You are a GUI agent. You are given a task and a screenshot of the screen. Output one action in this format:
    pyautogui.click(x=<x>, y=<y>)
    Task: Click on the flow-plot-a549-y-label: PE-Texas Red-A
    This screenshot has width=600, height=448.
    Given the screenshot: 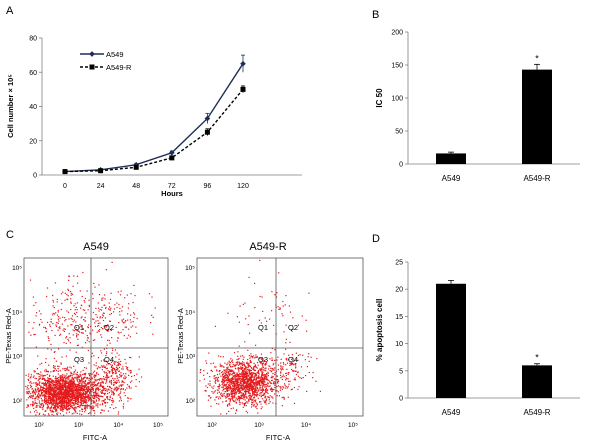 What is the action you would take?
    pyautogui.click(x=8, y=335)
    